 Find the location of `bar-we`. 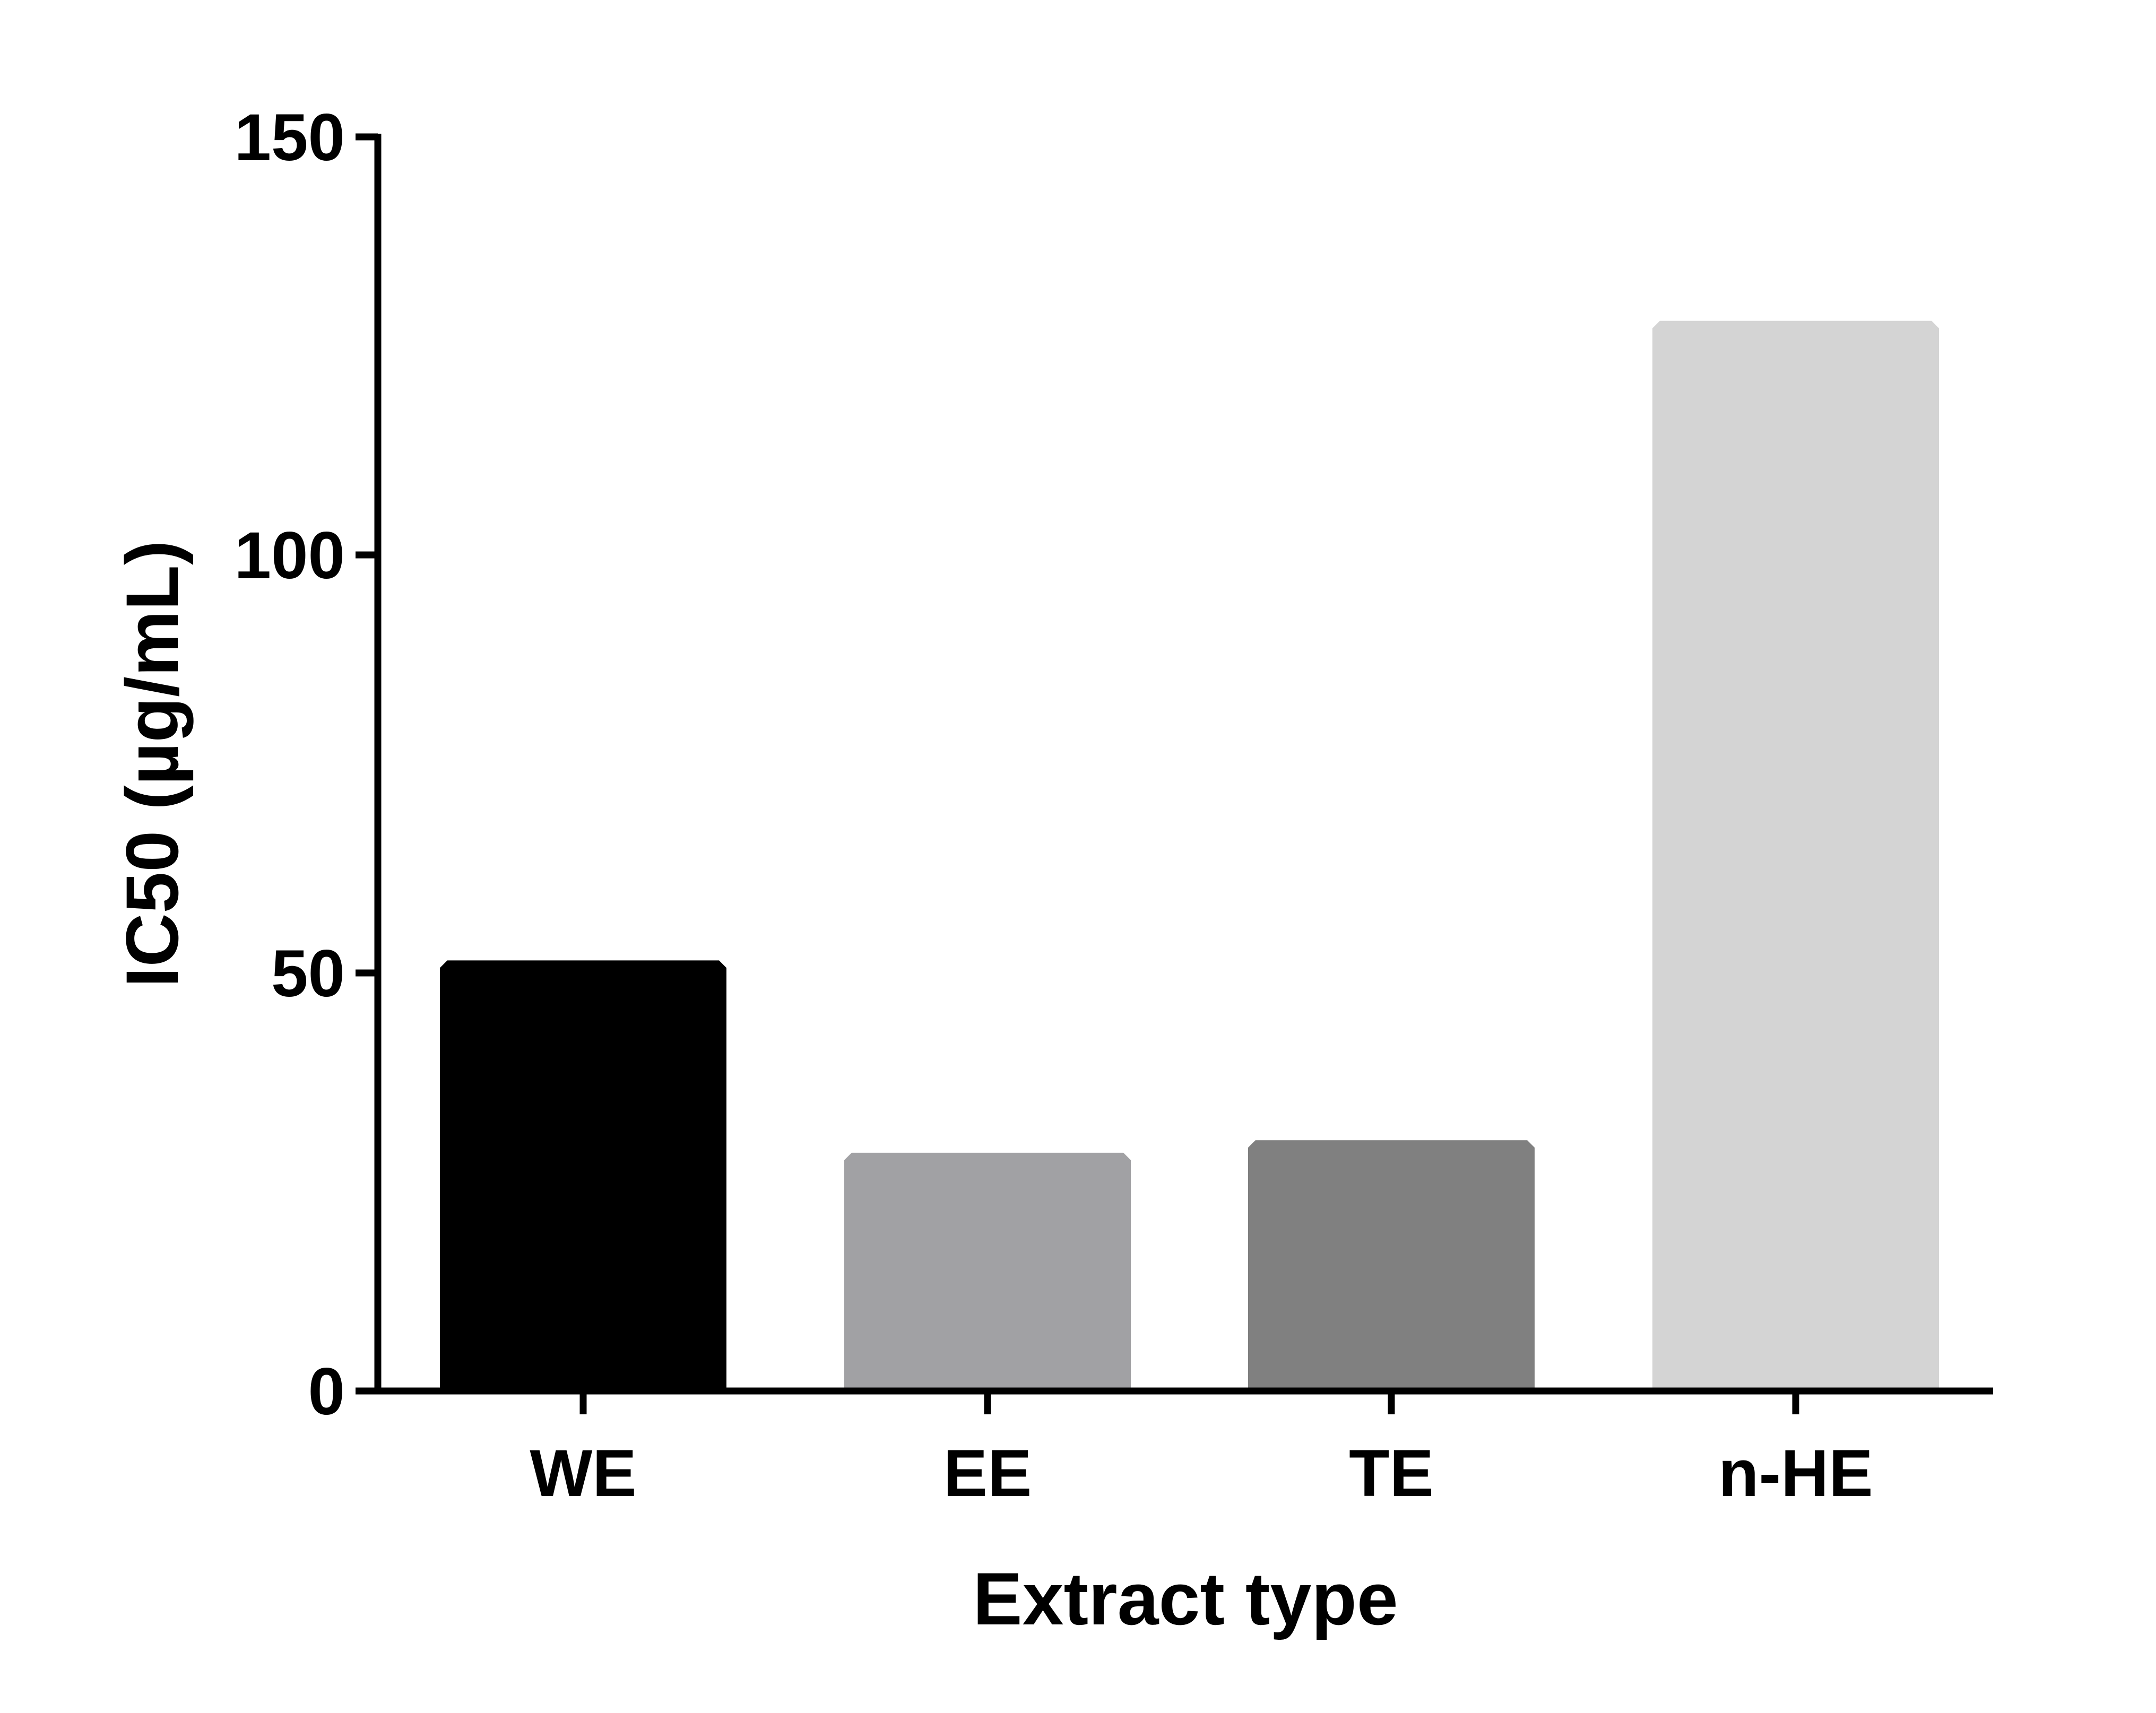

bar-we is located at coordinates (583, 1175).